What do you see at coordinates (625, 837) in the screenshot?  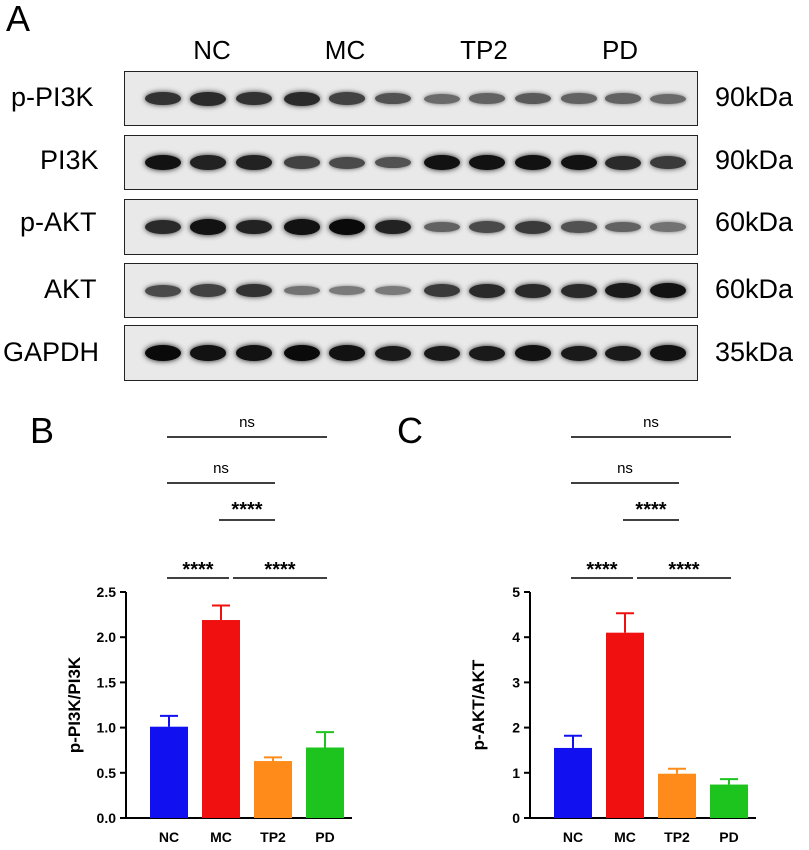 I see `chart-c-xtick-label: MC` at bounding box center [625, 837].